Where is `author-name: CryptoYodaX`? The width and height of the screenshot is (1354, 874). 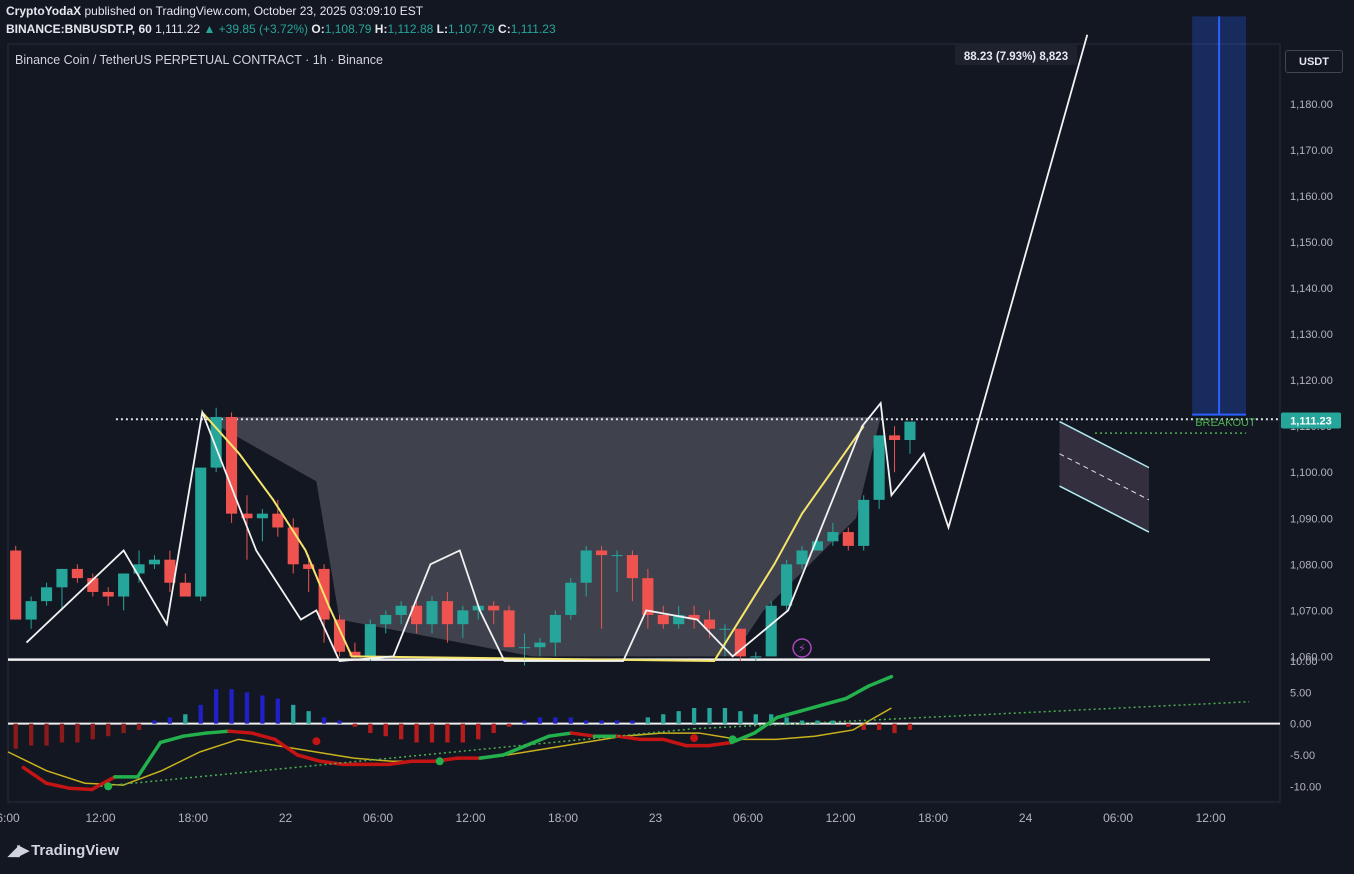
author-name: CryptoYodaX is located at coordinates (44, 11).